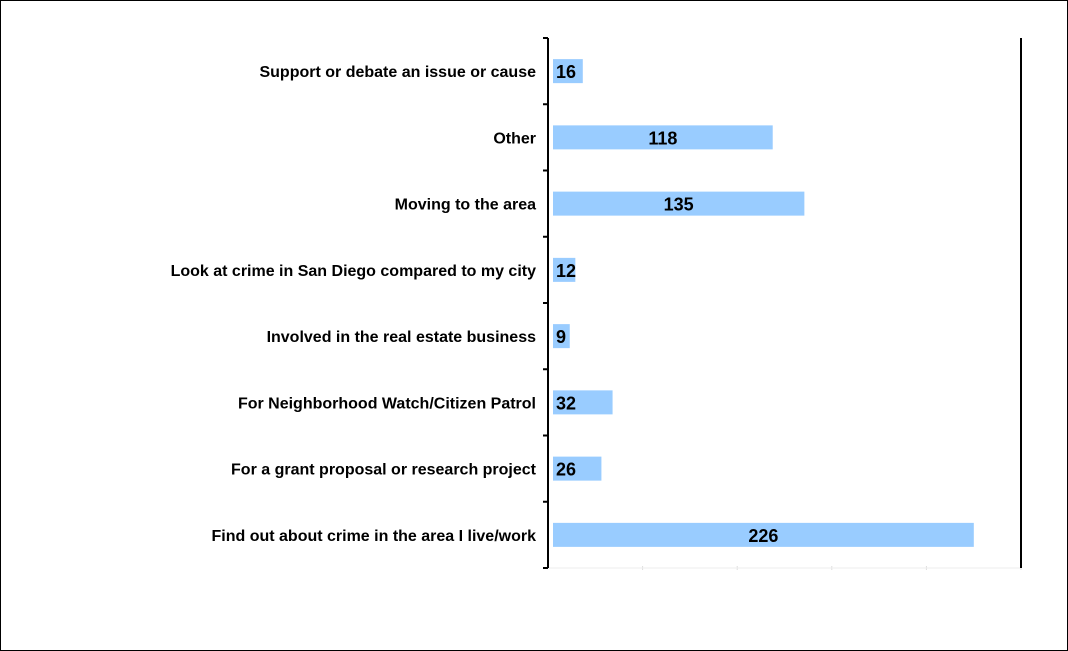 The image size is (1068, 651). I want to click on data-label: 135, so click(679, 205).